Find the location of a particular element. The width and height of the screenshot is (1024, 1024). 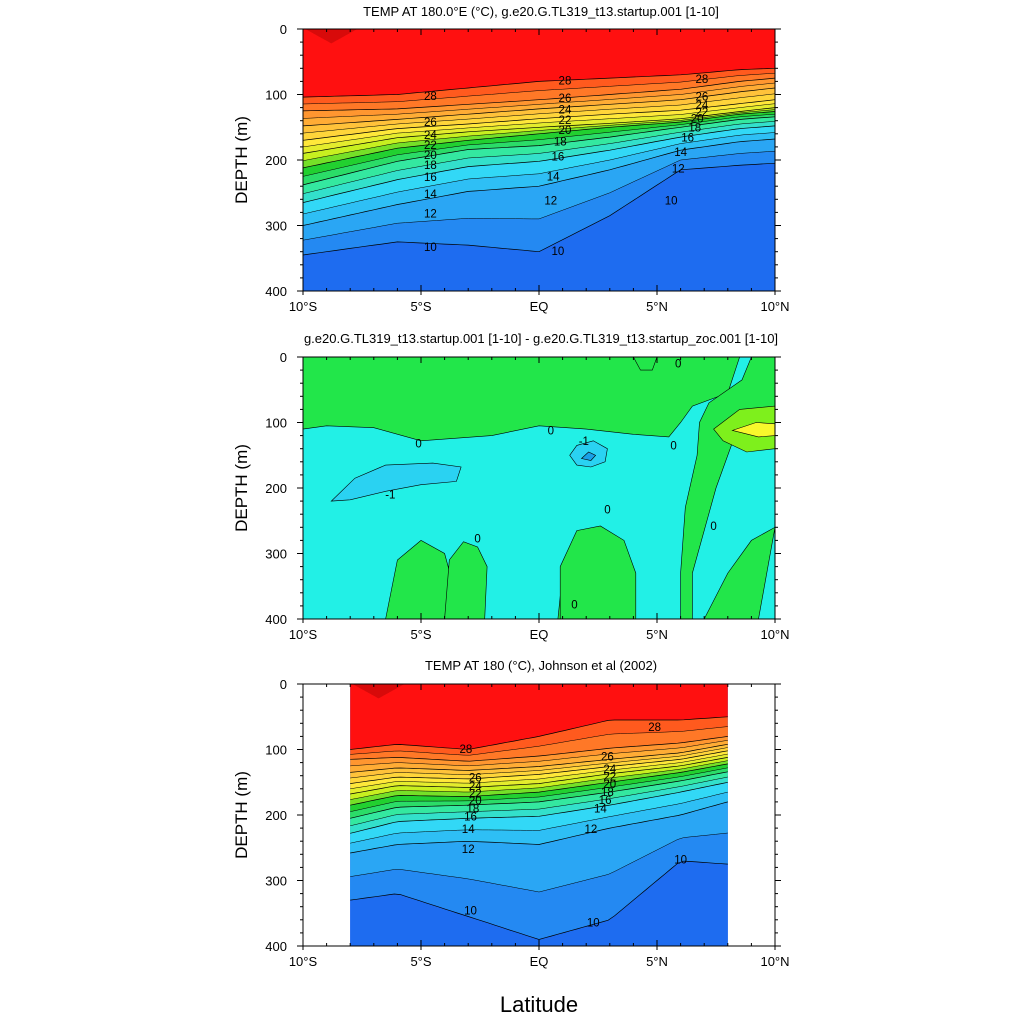

contour-label: 18 is located at coordinates (694, 128).